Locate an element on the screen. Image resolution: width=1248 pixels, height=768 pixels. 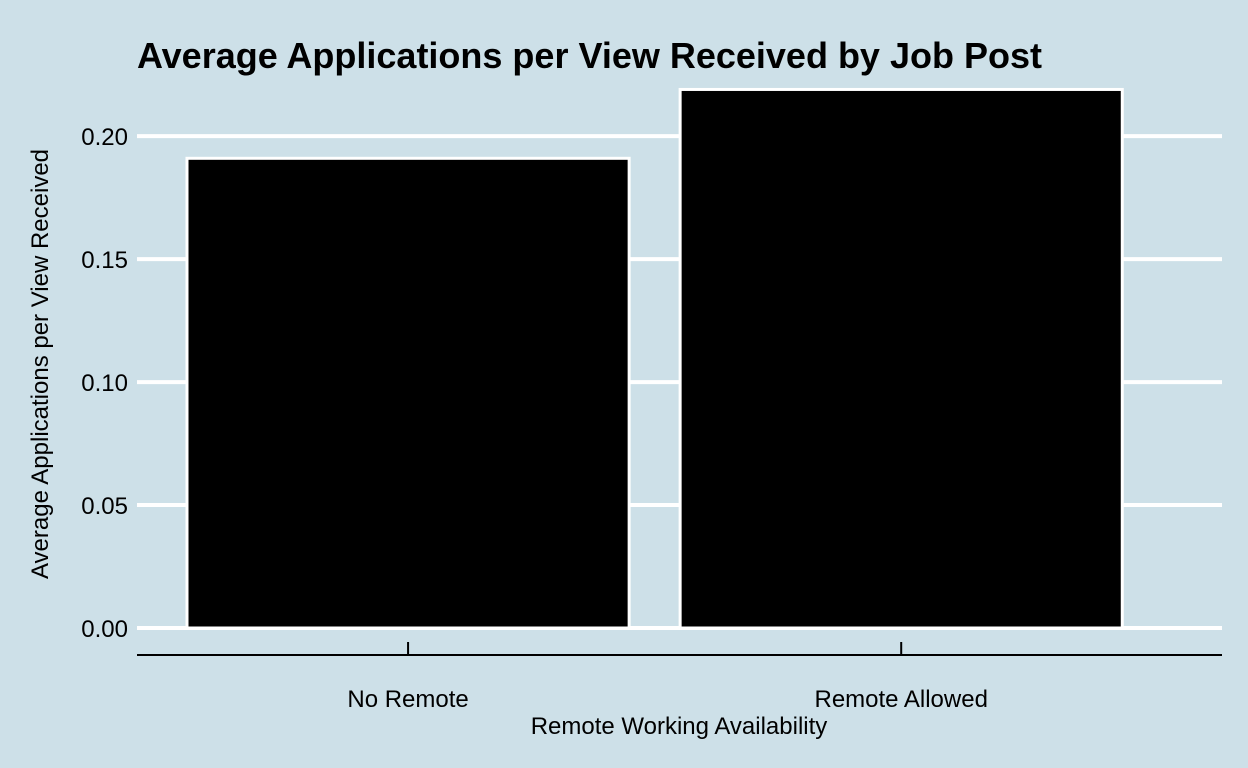
x-tick-label: Remote Allowed is located at coordinates (900, 699).